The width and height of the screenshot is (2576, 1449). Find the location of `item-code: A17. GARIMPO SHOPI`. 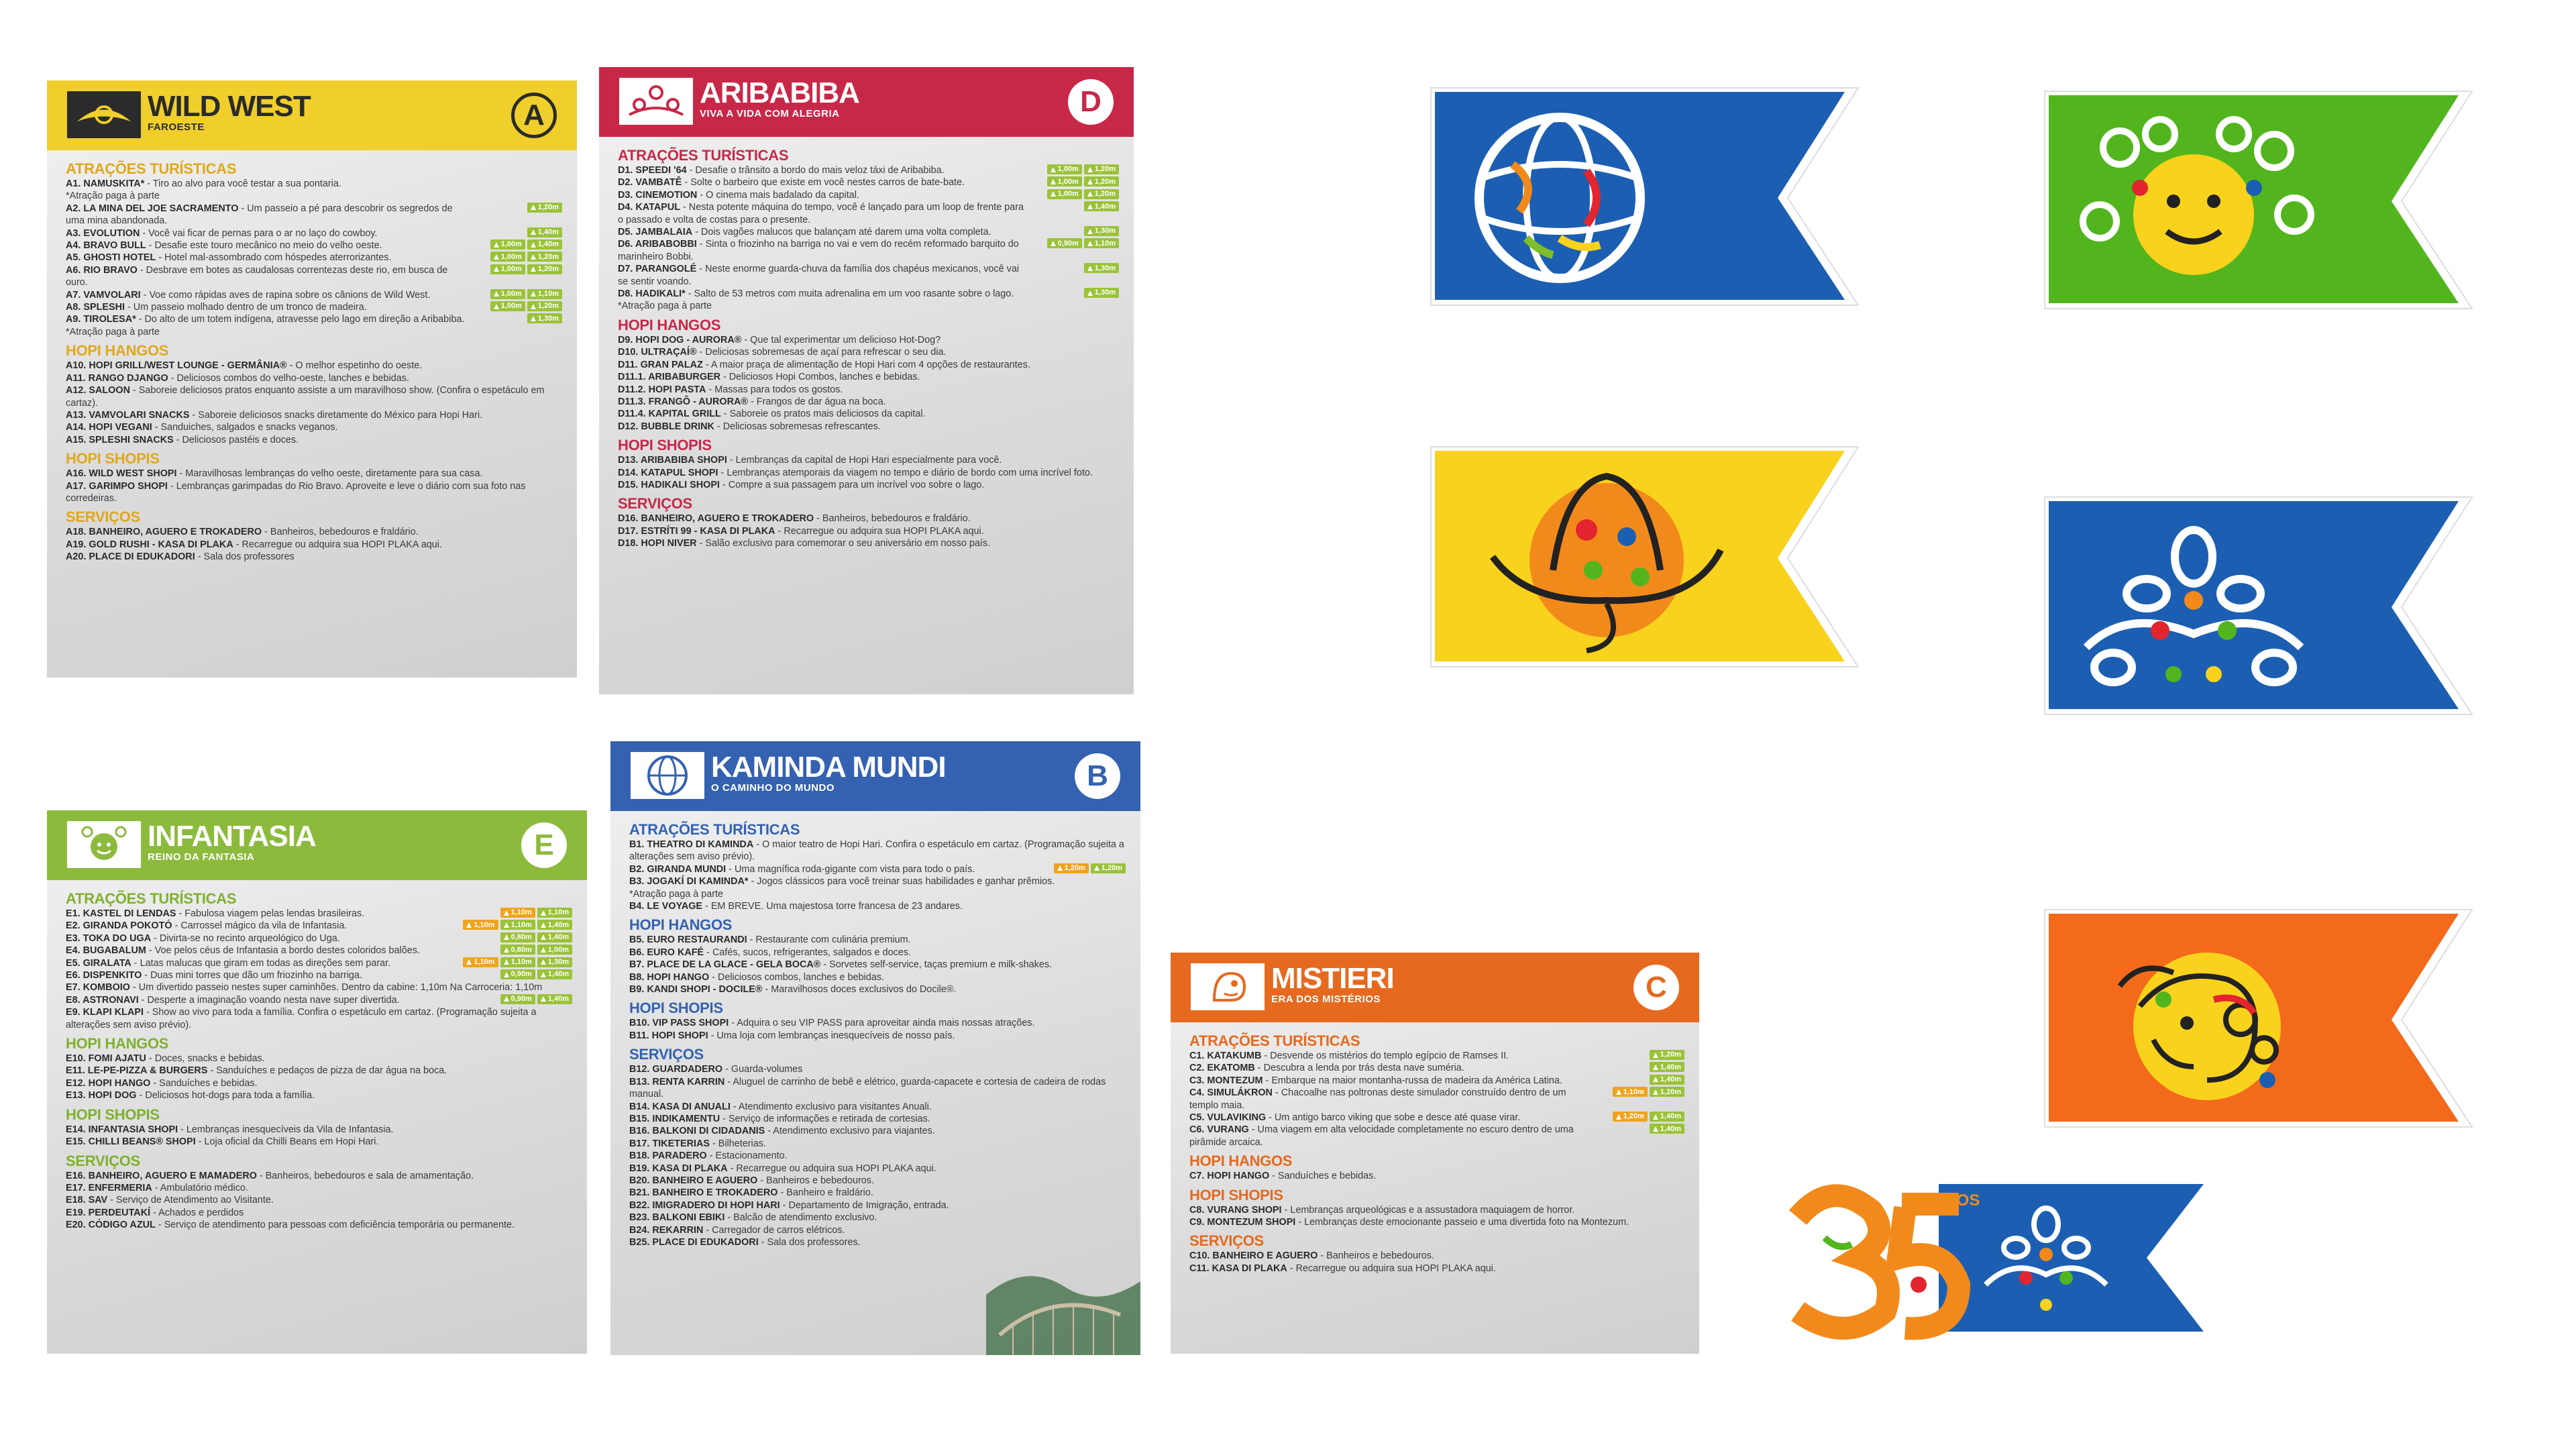

item-code: A17. GARIMPO SHOPI is located at coordinates (117, 486).